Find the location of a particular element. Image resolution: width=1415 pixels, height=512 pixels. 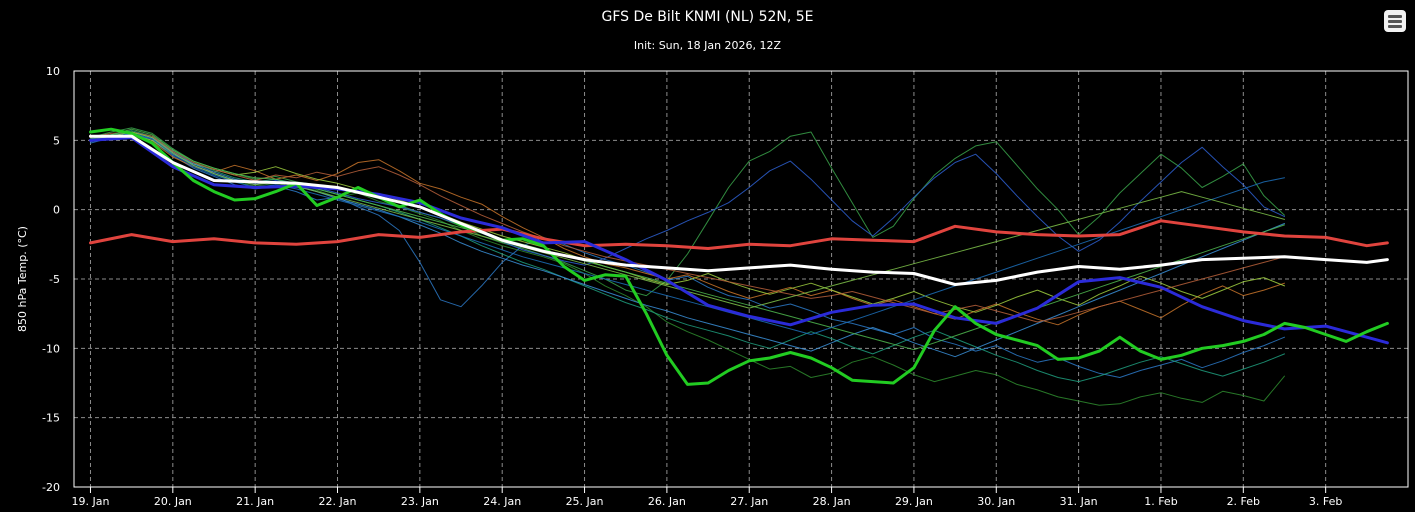

x-tick-label: 22. Jan is located at coordinates (338, 501).